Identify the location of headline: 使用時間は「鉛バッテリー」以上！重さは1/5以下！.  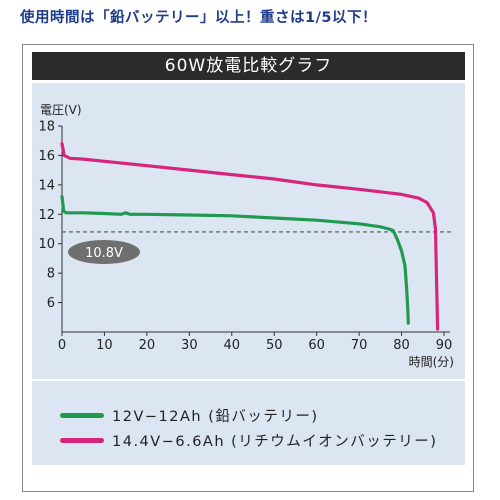
(198, 18).